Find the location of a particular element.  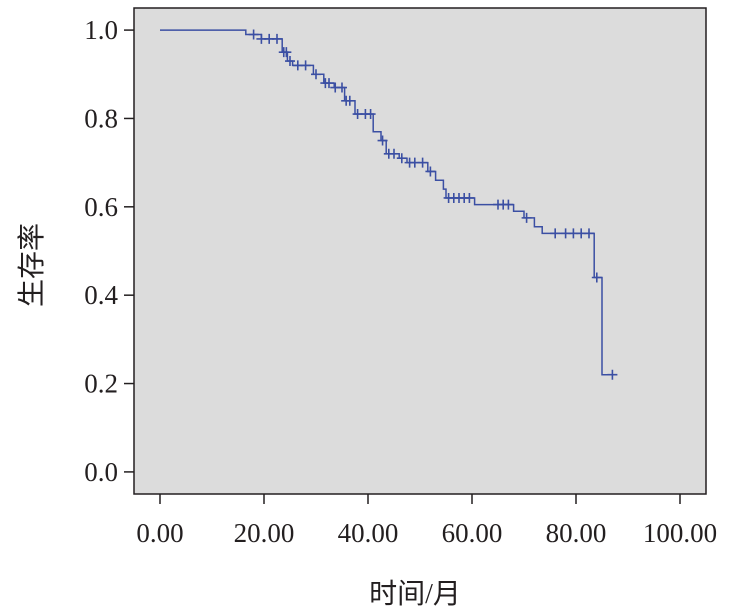

y-tick-label: 0.8 is located at coordinates (101, 118).